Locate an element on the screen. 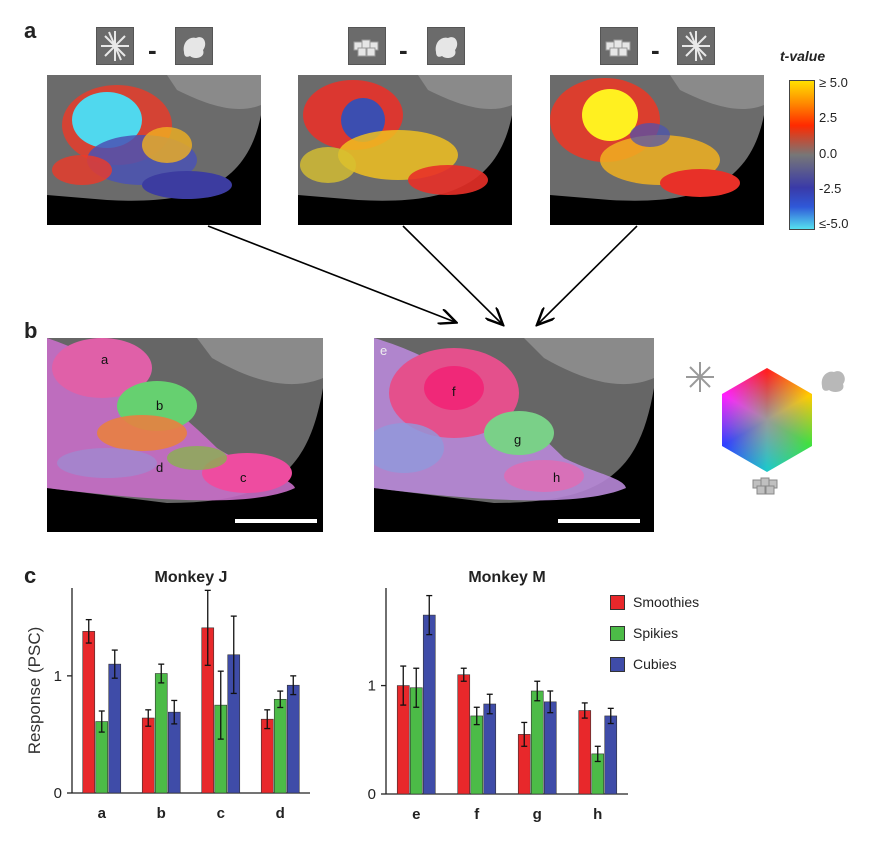 The image size is (873, 842). x-tick-label: b is located at coordinates (161, 813).